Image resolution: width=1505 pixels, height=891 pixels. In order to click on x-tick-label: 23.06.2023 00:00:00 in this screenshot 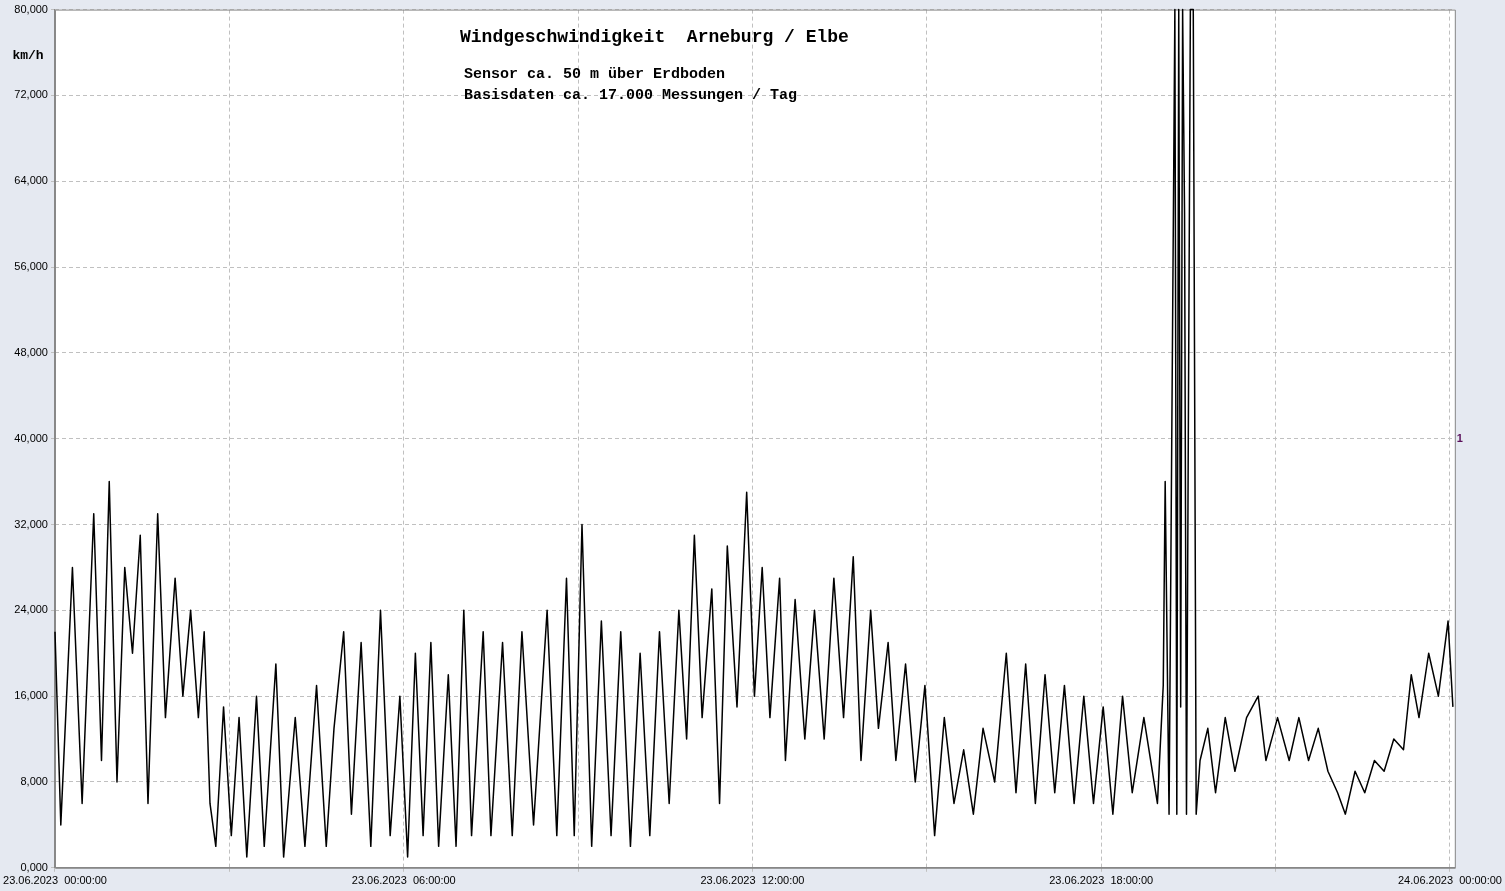, I will do `click(55, 880)`.